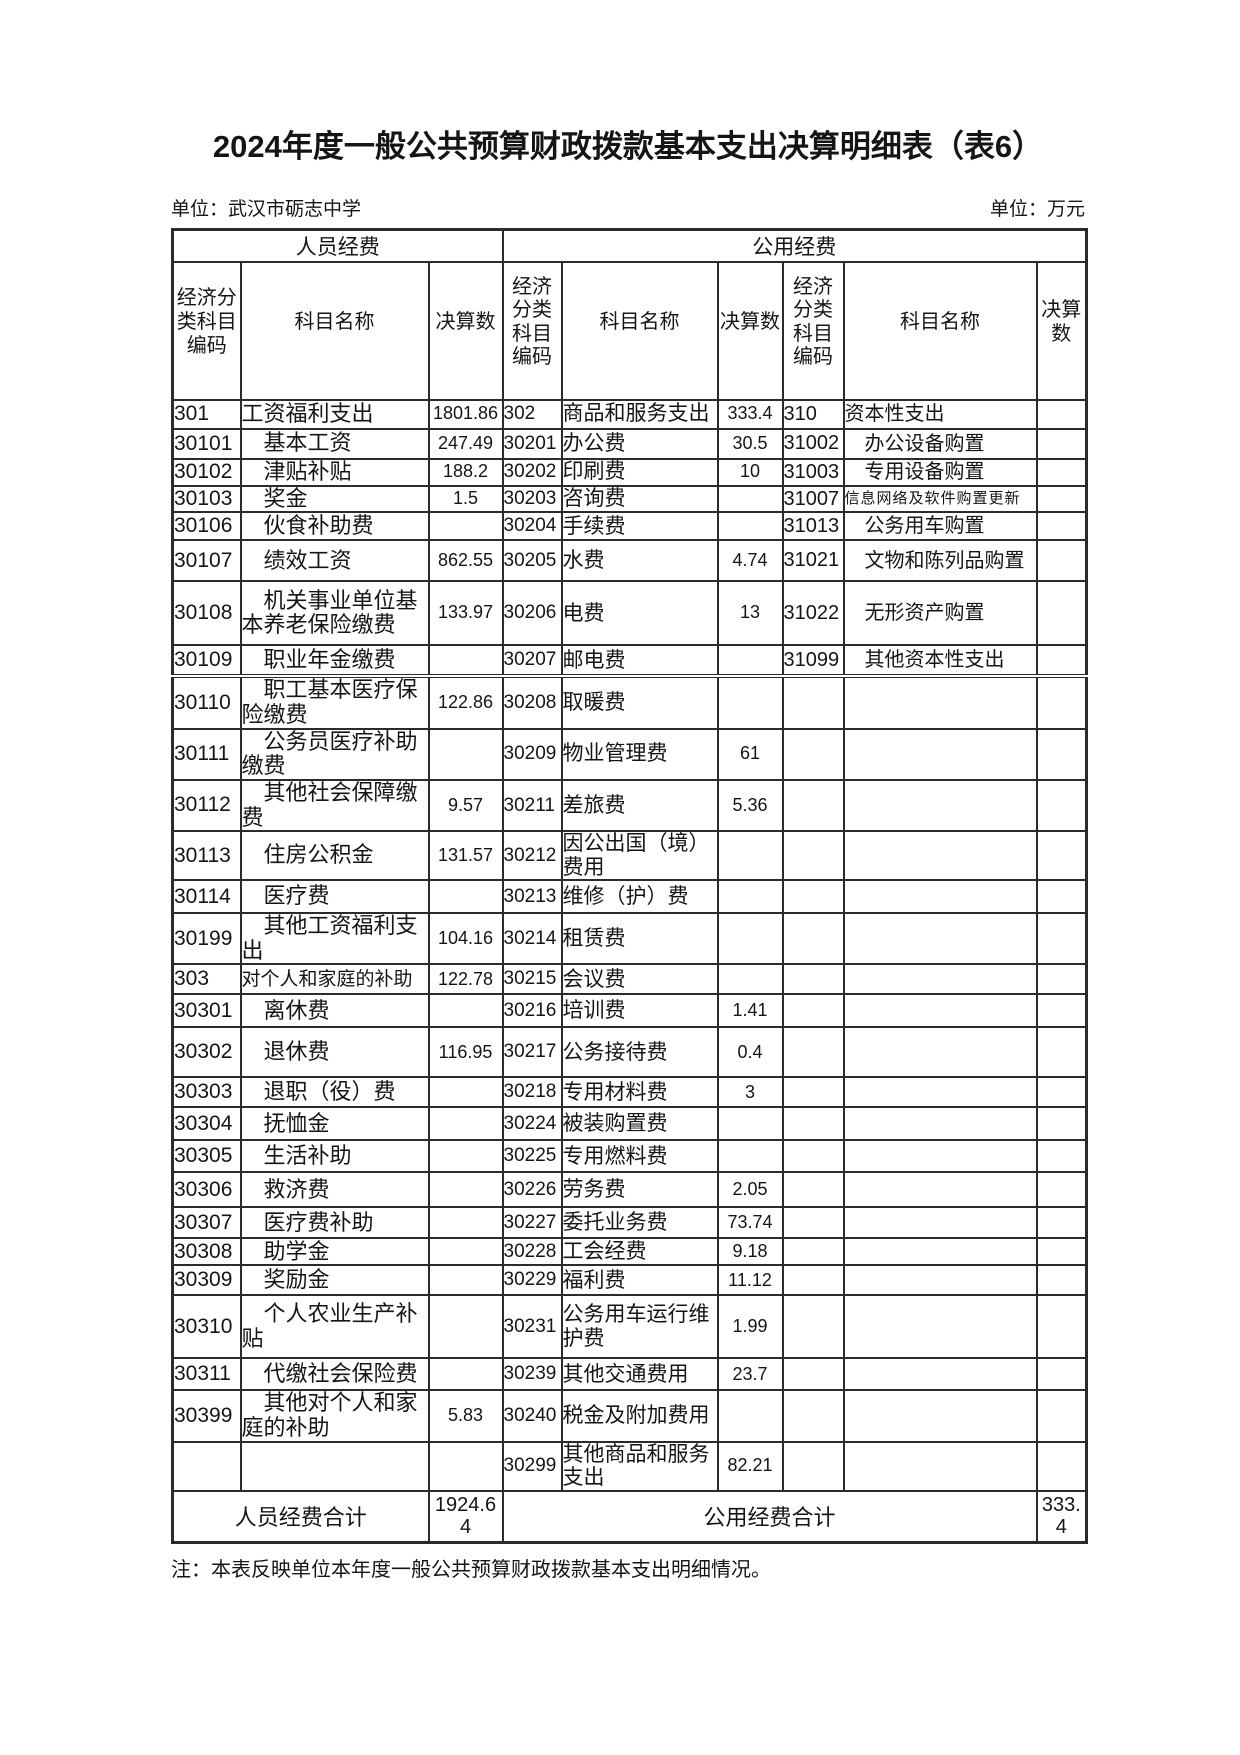 The image size is (1240, 1755). I want to click on name-cell: 租赁费, so click(639, 939).